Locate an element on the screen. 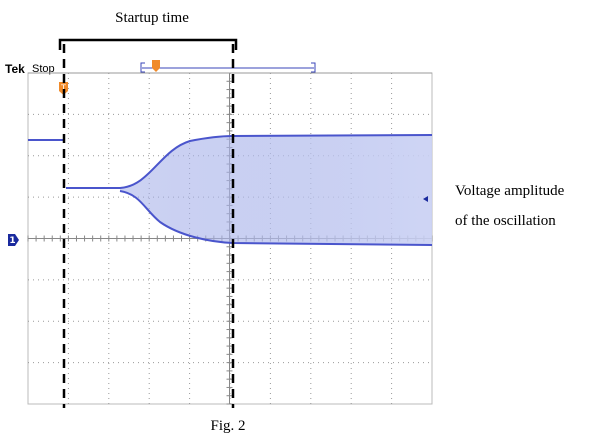 Image resolution: width=599 pixels, height=439 pixels. level-marker is located at coordinates (425, 199).